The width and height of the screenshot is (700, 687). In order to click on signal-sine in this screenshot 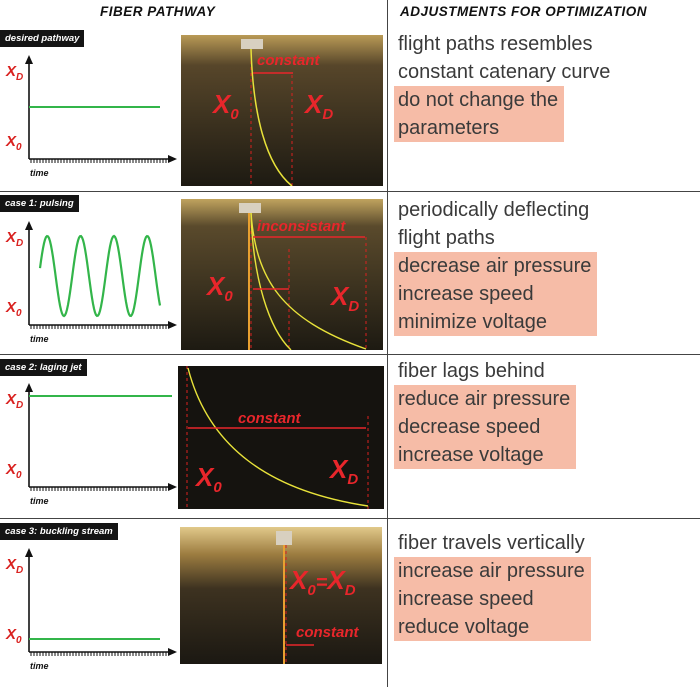, I will do `click(100, 276)`.